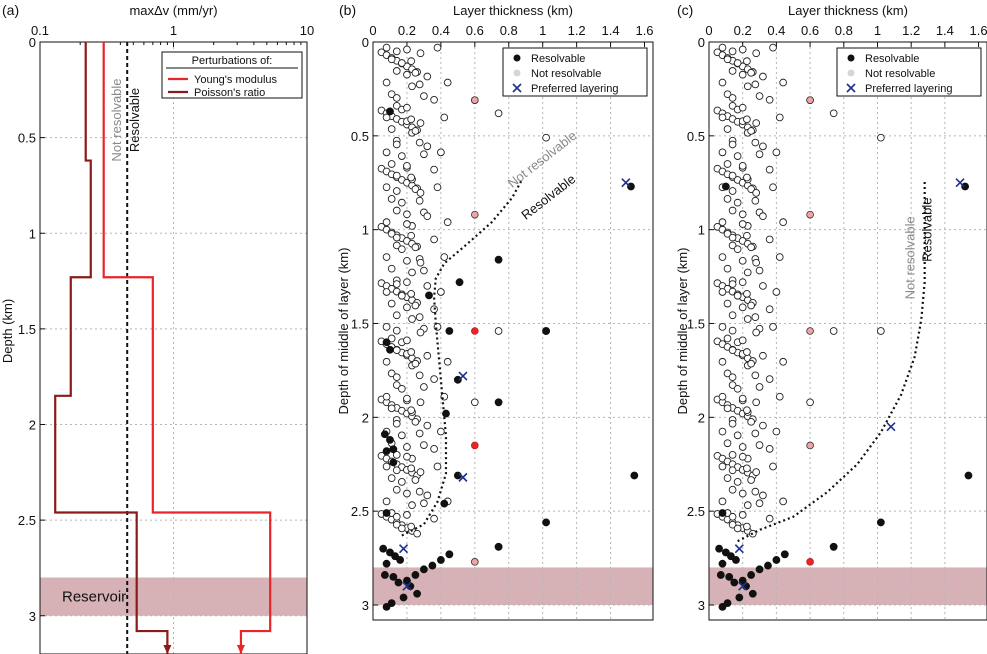 This screenshot has height=654, width=987. I want to click on y-tick-label: 2, so click(365, 417).